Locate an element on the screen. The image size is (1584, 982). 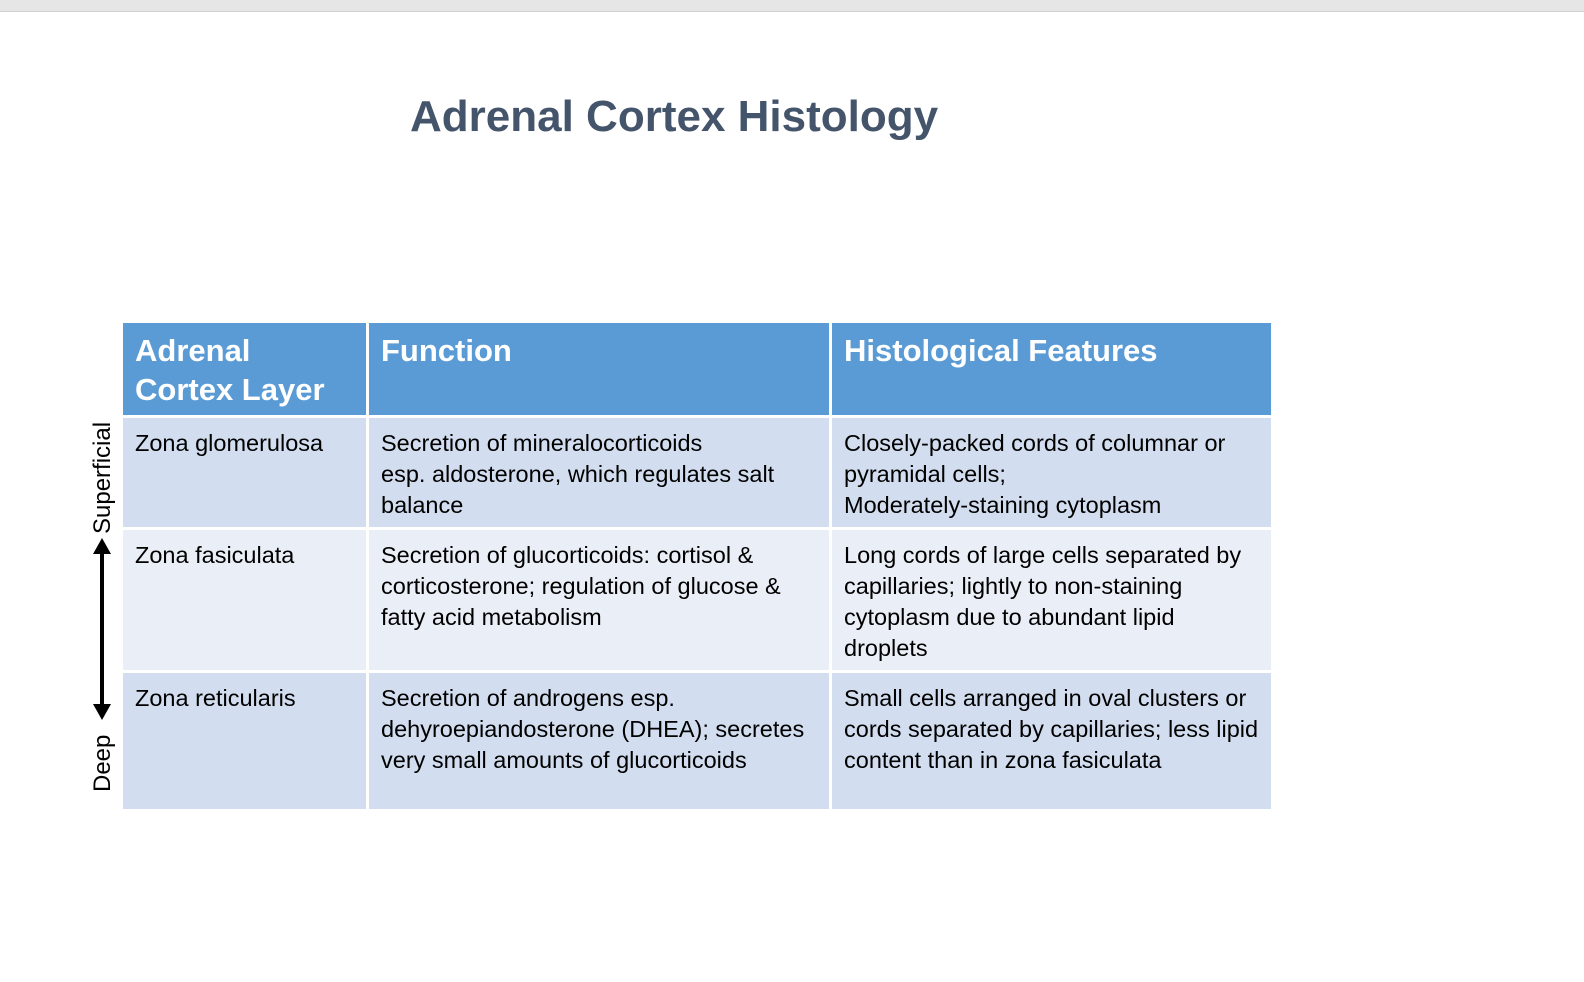
layer-name: Zona glomerulosa is located at coordinates (229, 443).